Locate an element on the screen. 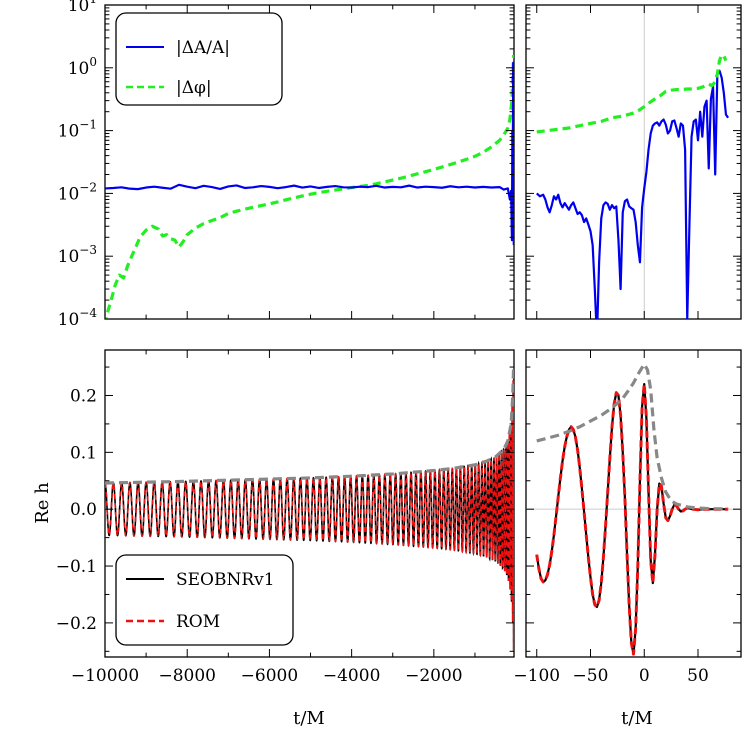 The width and height of the screenshot is (747, 747). y-tick-label: −0.1 is located at coordinates (76, 567).